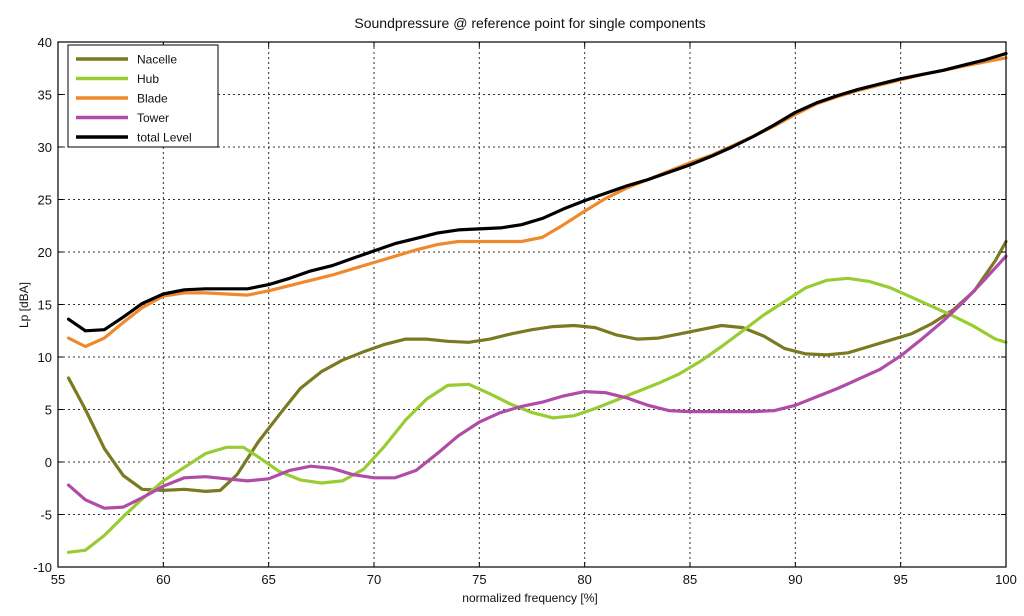  What do you see at coordinates (268, 579) in the screenshot?
I see `x-tick-label: 65` at bounding box center [268, 579].